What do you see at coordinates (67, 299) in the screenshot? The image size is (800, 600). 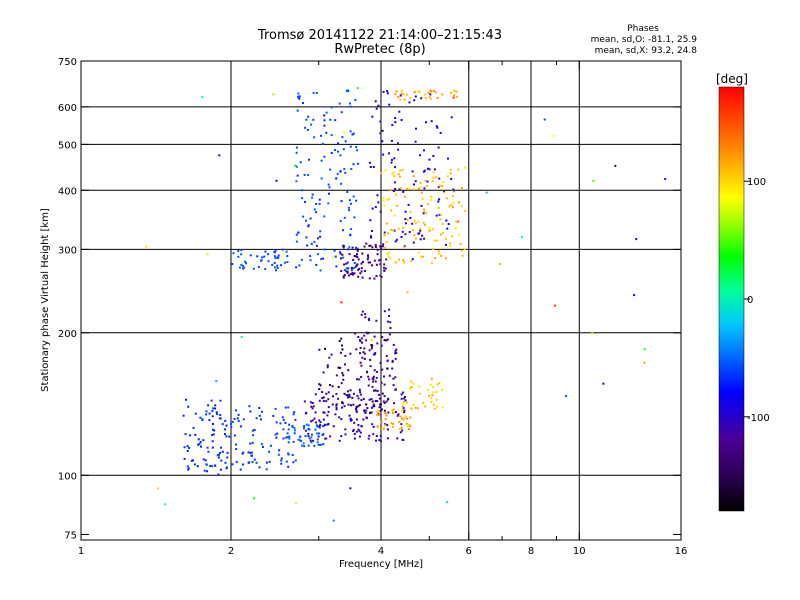 I see `y-tick-labels: 75 100 200 300 400 500 600 750` at bounding box center [67, 299].